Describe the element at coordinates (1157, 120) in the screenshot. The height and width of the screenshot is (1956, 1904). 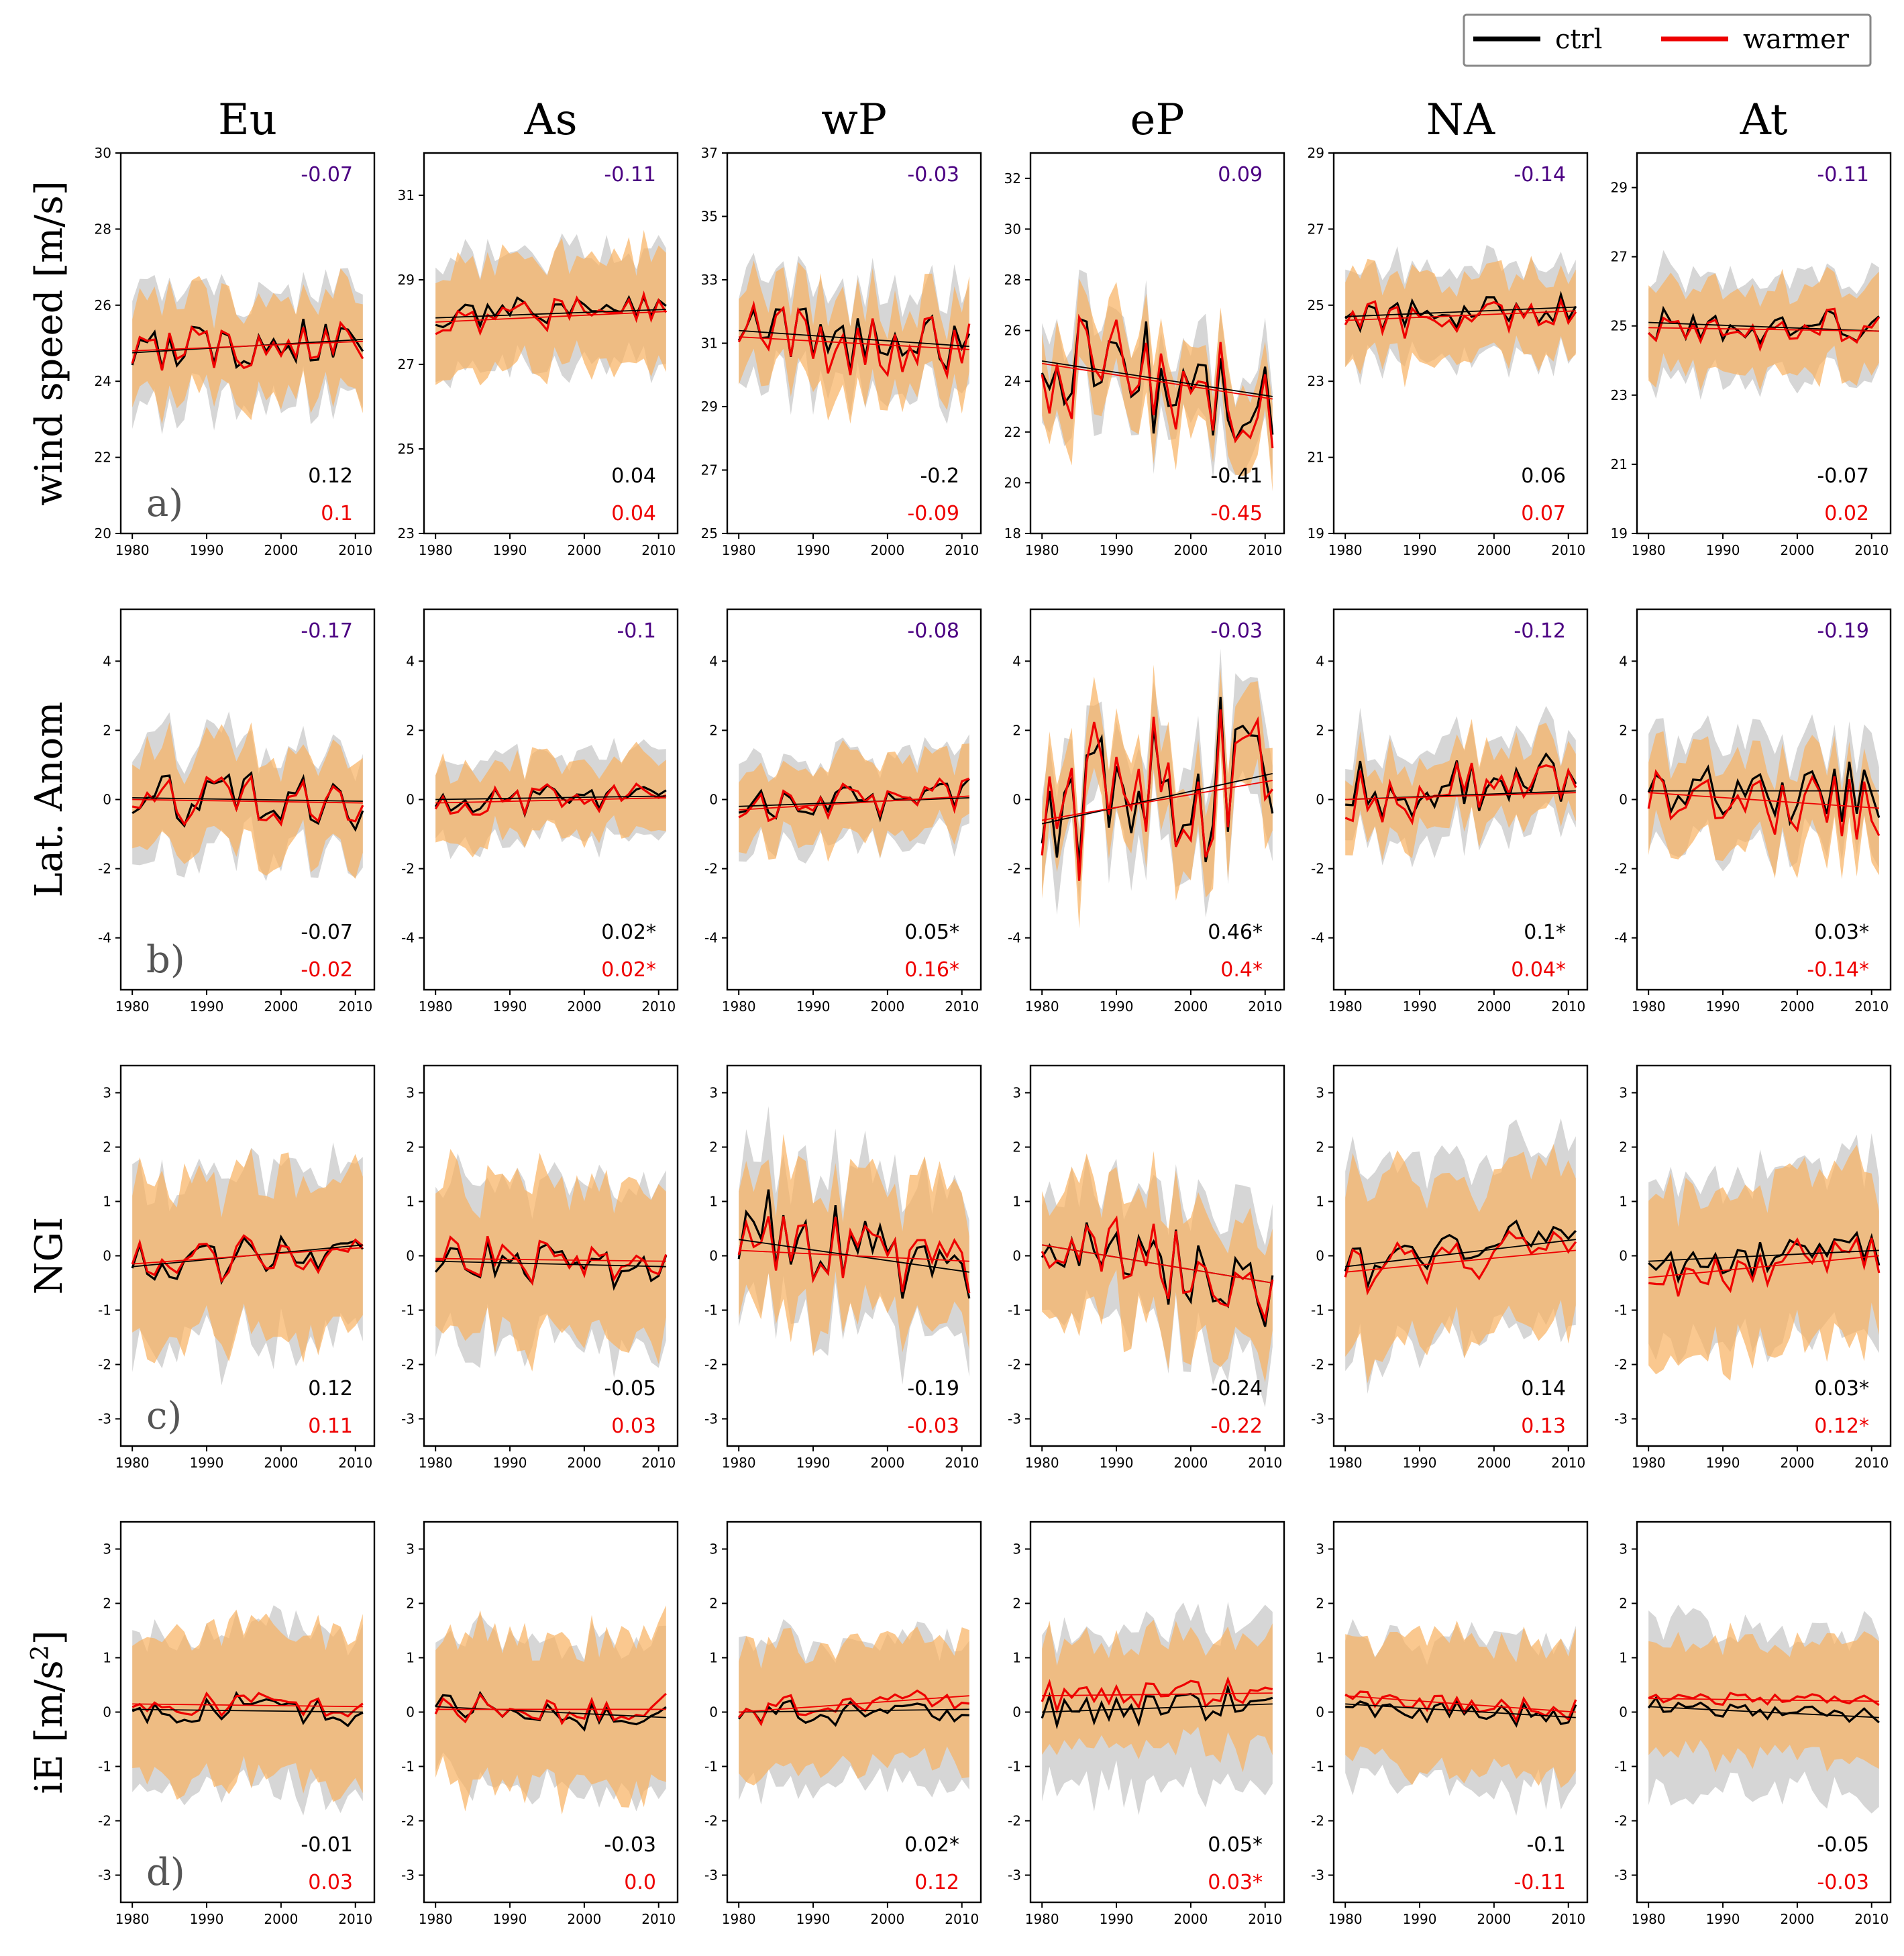
I see `column-title-eP: eP` at that location.